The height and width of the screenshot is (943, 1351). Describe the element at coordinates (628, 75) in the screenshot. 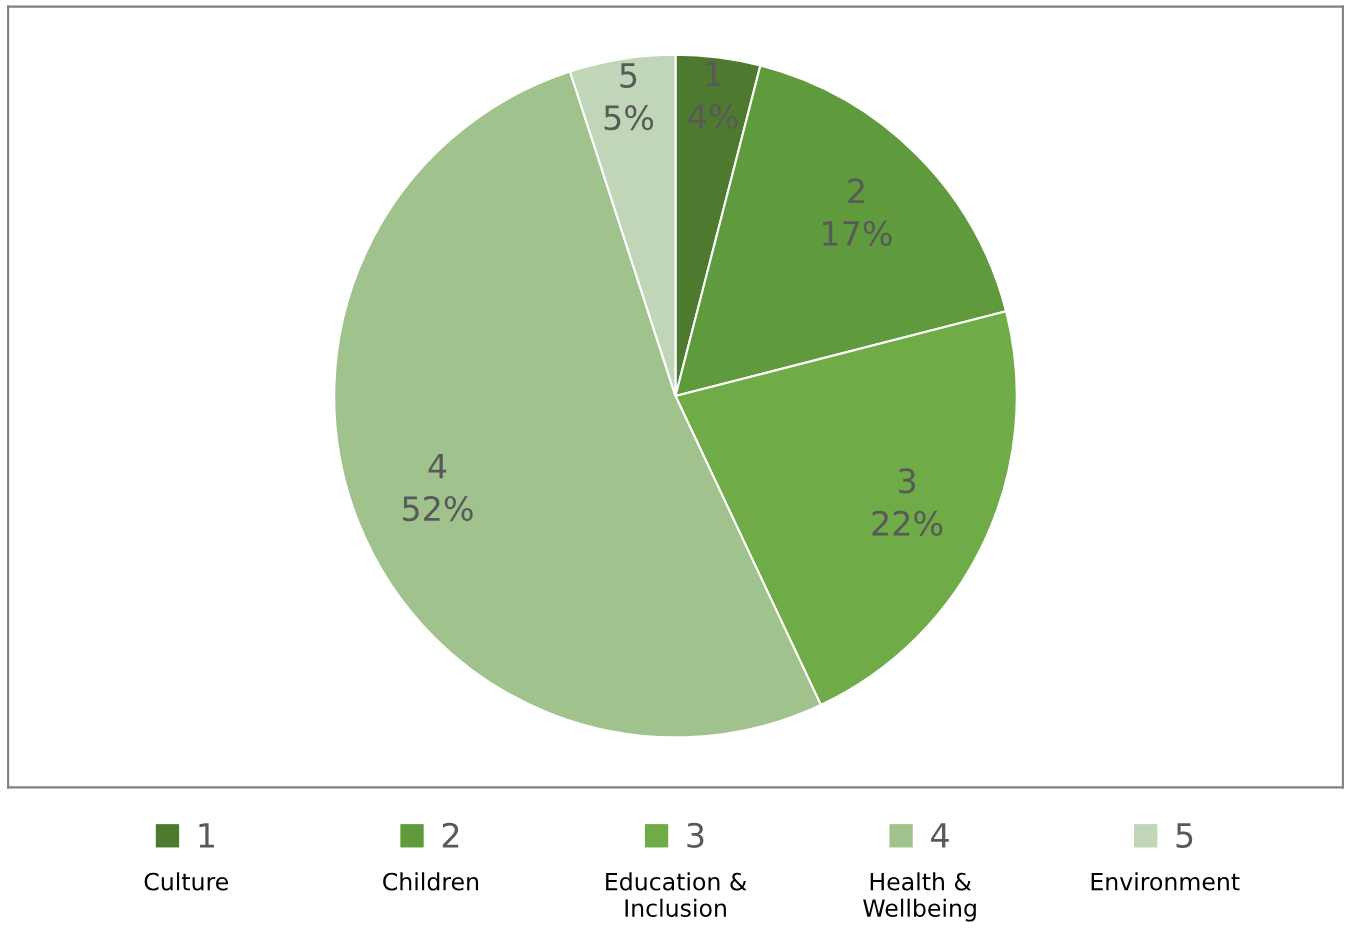

I see `slice-label: 5` at that location.